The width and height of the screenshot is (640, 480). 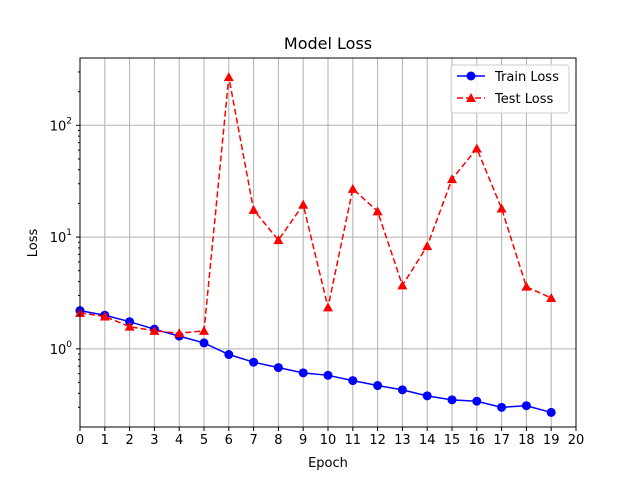 What do you see at coordinates (377, 440) in the screenshot?
I see `x-tick-label: 12` at bounding box center [377, 440].